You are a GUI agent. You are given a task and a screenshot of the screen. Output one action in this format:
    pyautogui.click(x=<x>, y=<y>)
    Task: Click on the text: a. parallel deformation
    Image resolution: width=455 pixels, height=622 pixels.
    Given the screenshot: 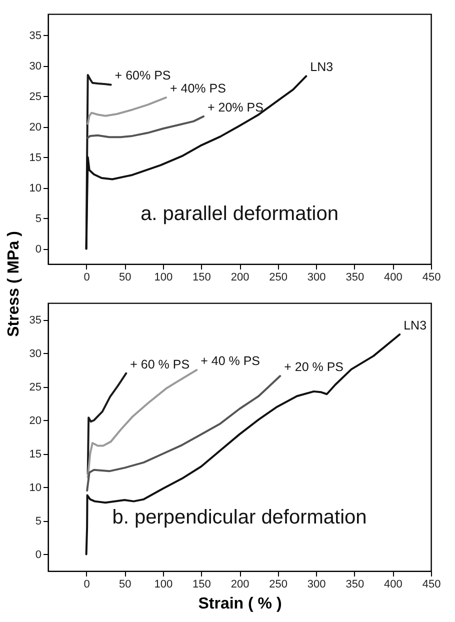 What is the action you would take?
    pyautogui.click(x=239, y=214)
    